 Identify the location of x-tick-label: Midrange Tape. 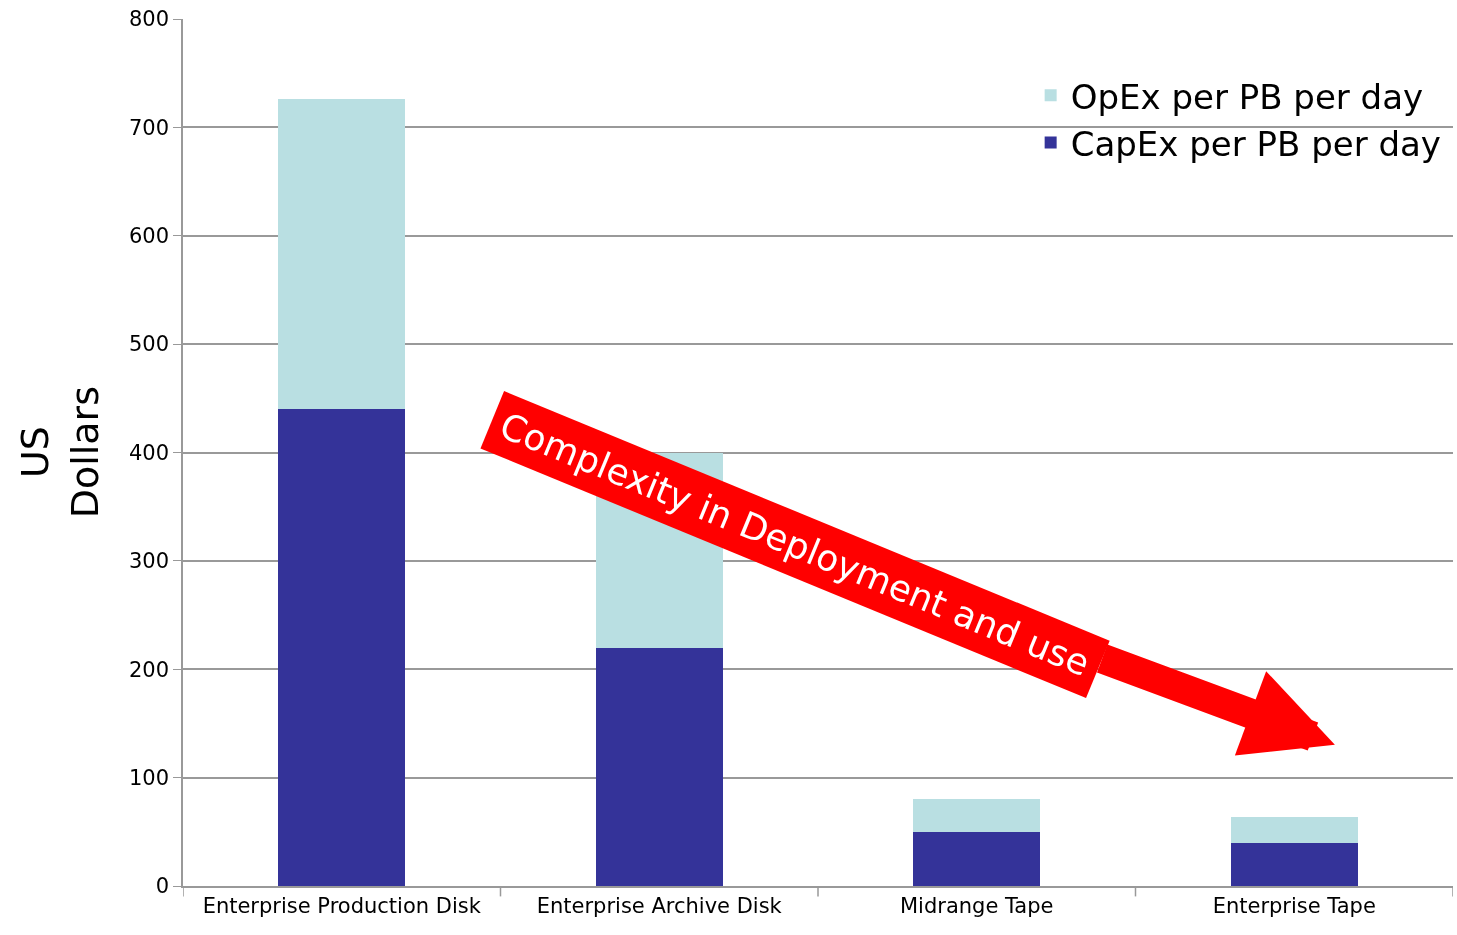
(977, 905).